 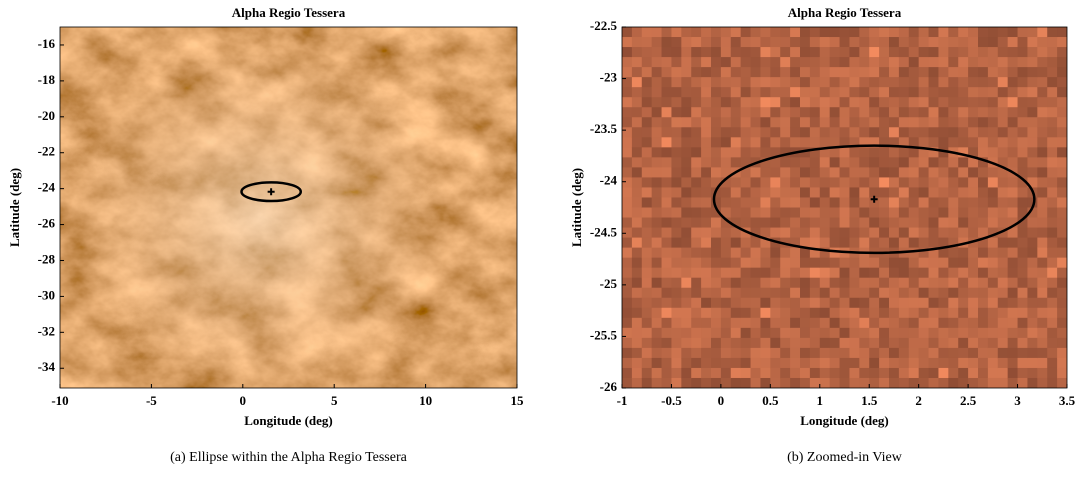 I want to click on ellipse, so click(x=874, y=199).